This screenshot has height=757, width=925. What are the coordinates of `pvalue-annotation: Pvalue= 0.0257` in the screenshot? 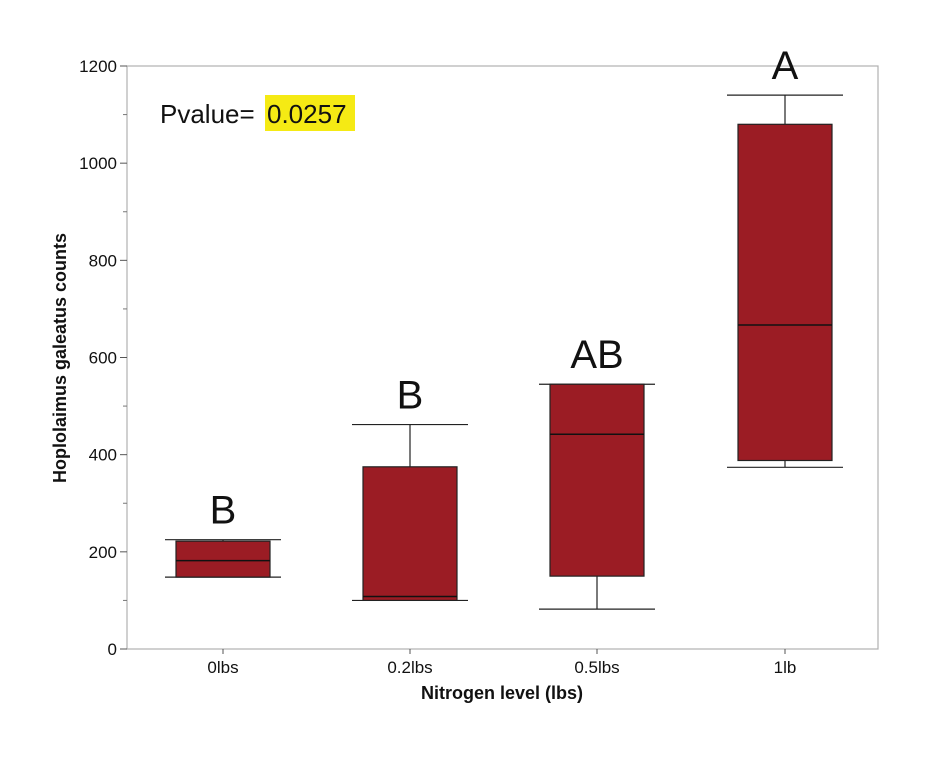 It's located at (257, 113).